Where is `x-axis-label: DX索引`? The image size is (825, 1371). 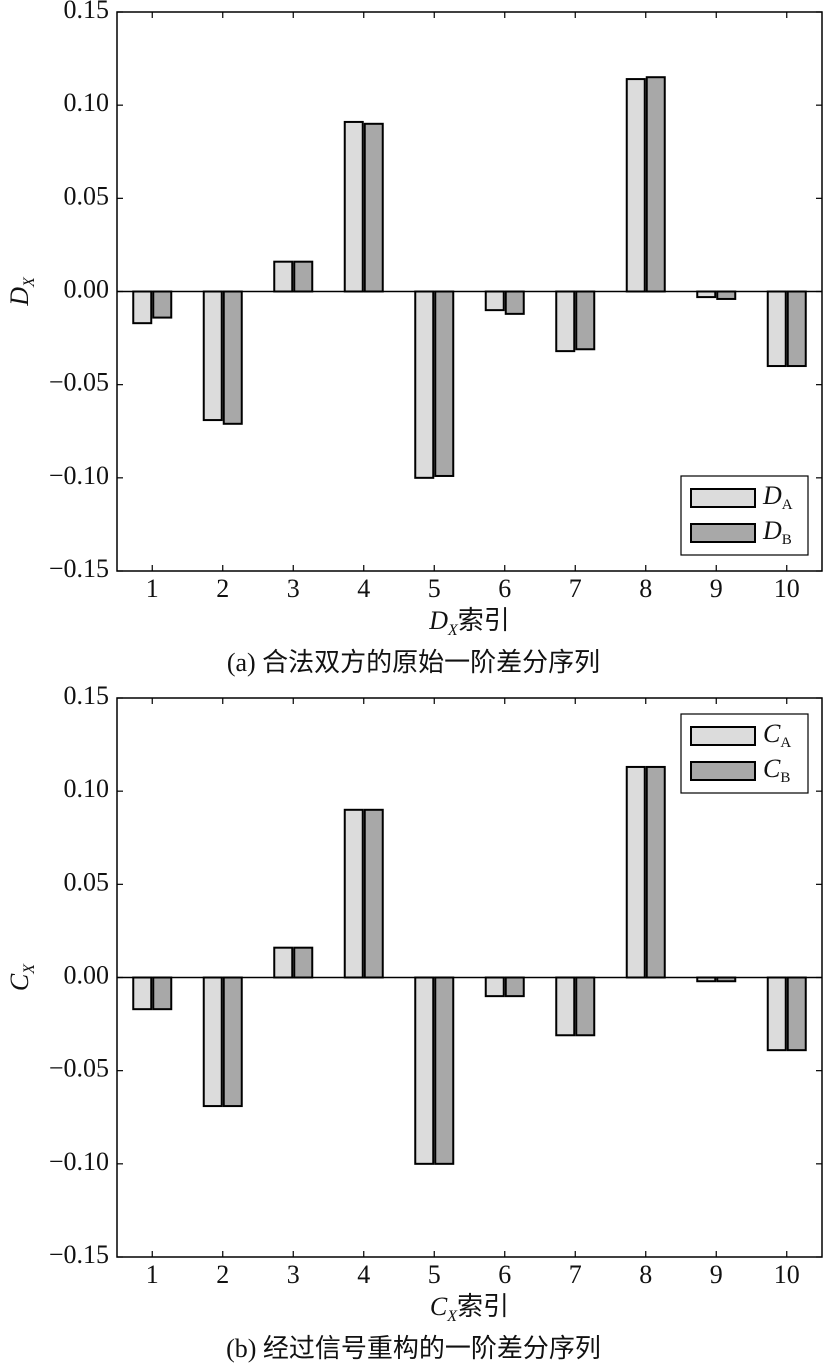 x-axis-label: DX索引 is located at coordinates (469, 622).